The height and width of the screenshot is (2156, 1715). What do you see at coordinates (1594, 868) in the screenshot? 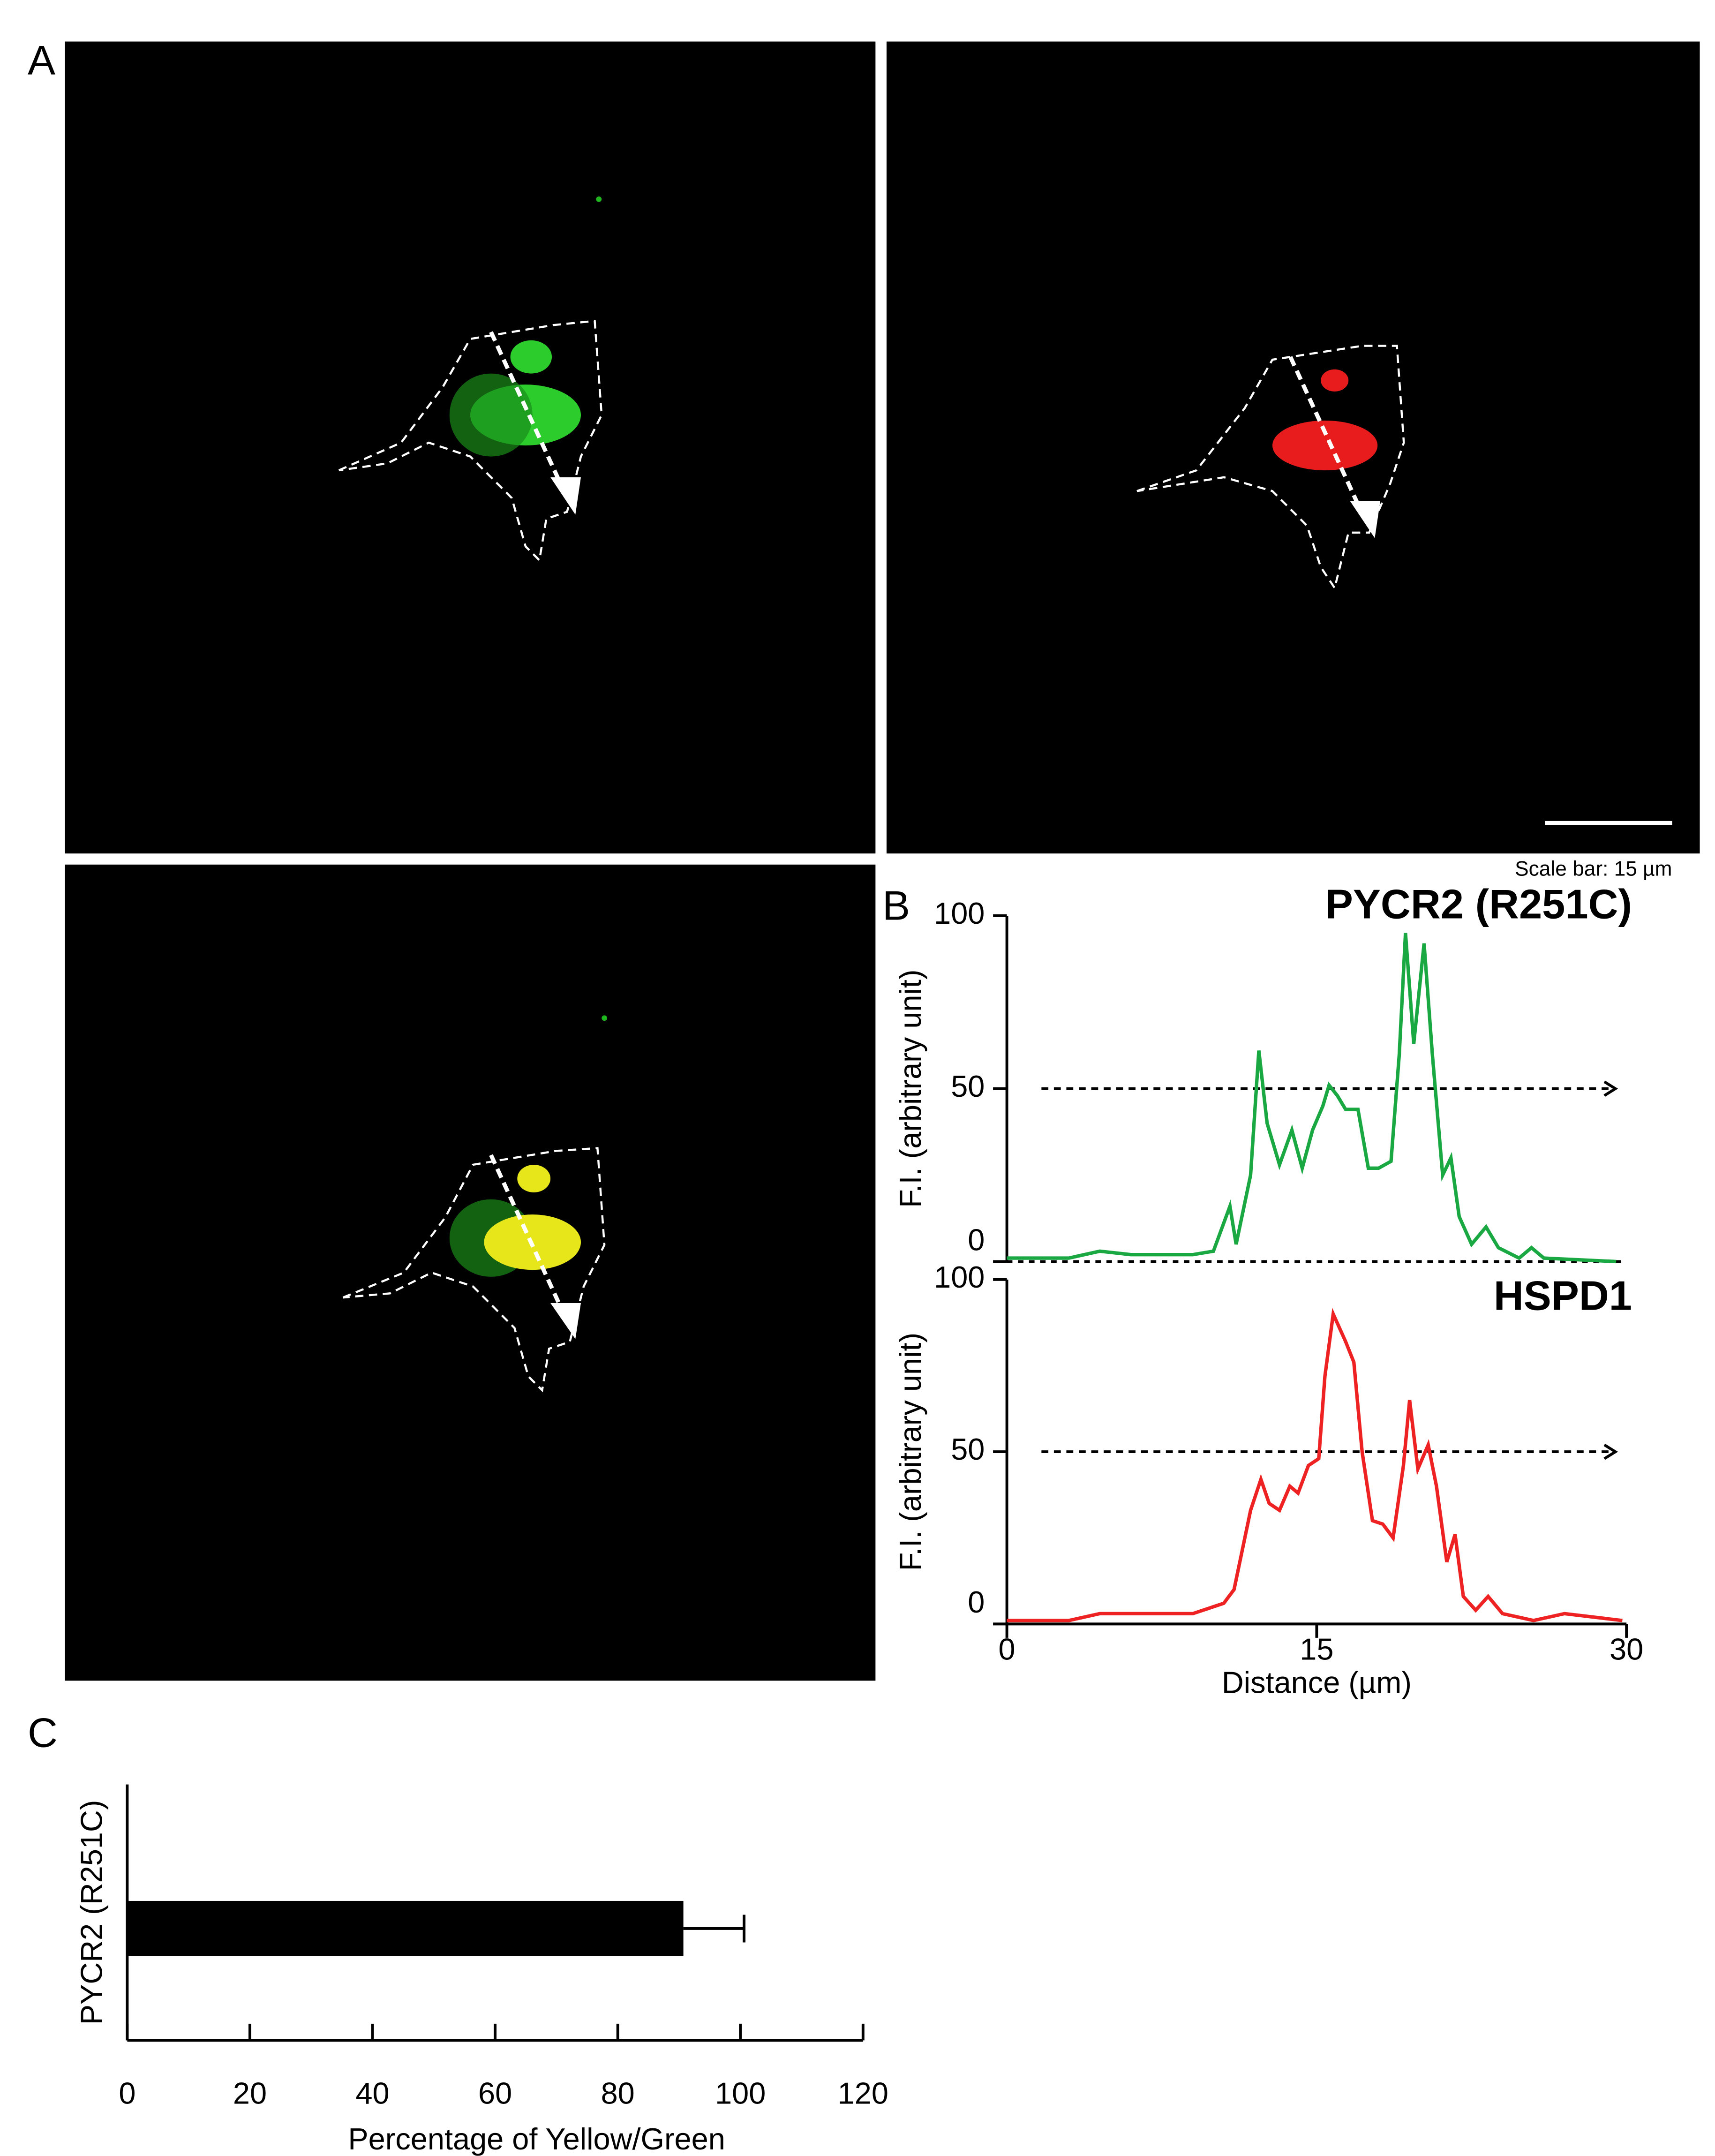
I see `scale-bar-label: Scale bar: 15 µm` at bounding box center [1594, 868].